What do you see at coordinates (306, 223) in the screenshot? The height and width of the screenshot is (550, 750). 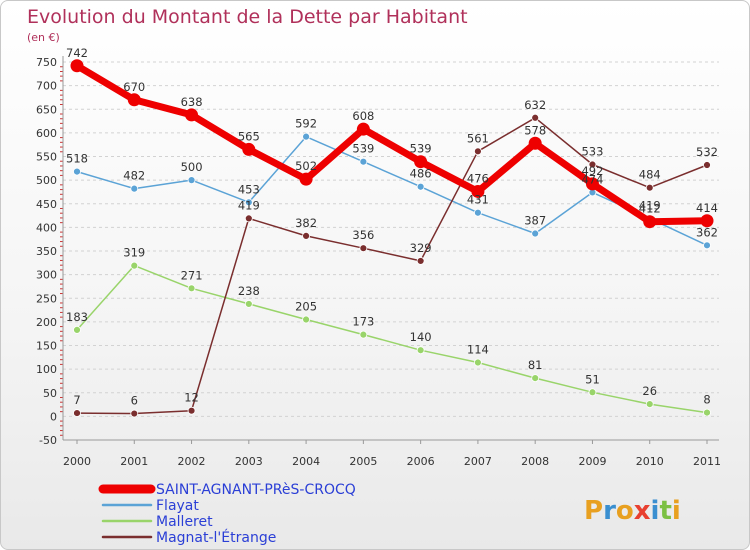 I see `data-label: 382` at bounding box center [306, 223].